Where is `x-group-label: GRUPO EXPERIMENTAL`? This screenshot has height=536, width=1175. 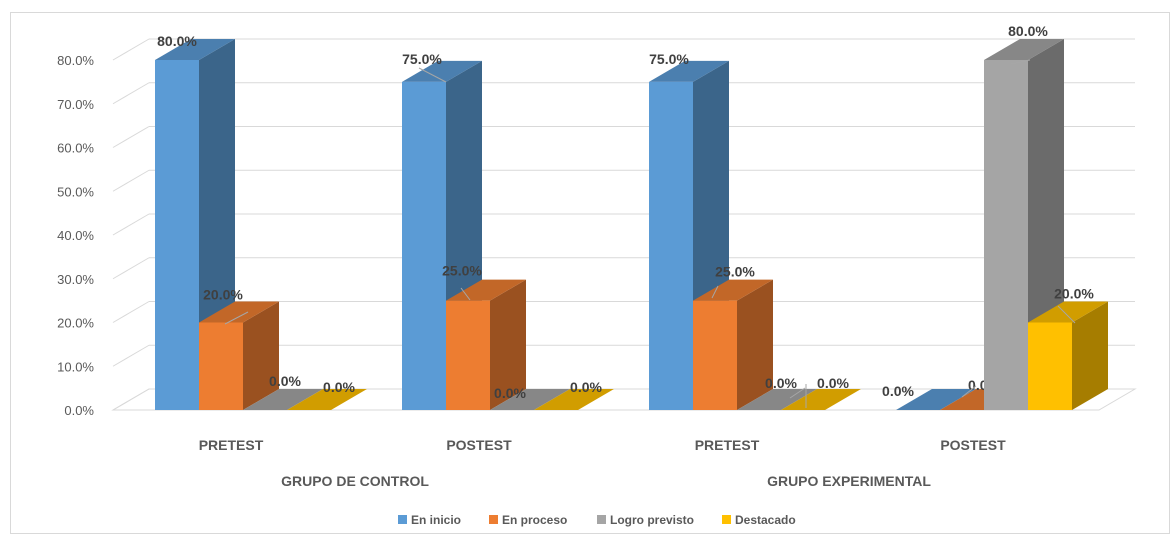 x-group-label: GRUPO EXPERIMENTAL is located at coordinates (849, 481).